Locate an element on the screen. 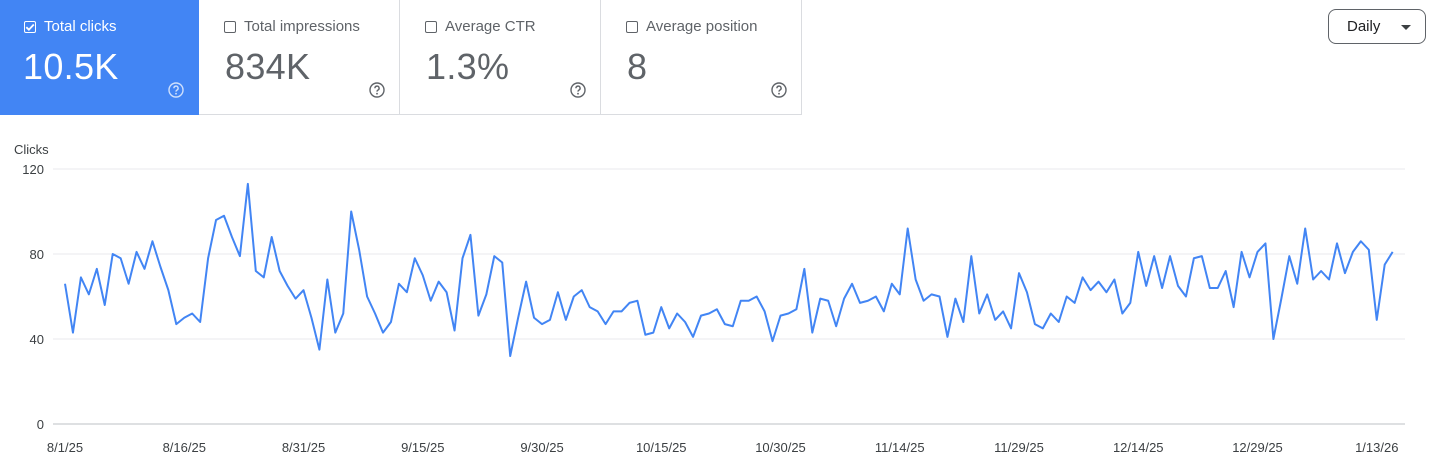  metric-value: 1.3% is located at coordinates (468, 66).